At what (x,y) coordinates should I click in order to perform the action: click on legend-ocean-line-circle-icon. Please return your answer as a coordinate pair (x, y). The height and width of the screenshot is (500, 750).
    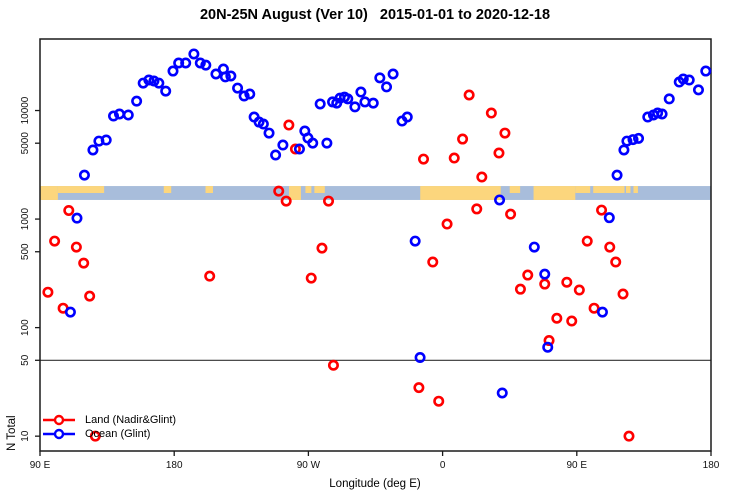
    Looking at the image, I should click on (59, 434).